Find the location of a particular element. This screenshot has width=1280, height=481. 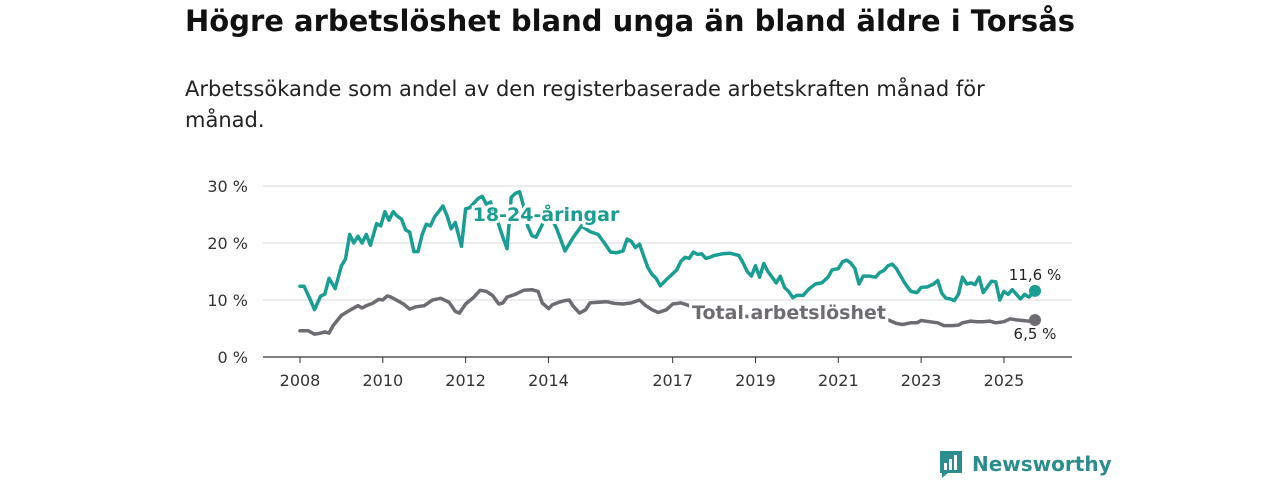

y-tick-label: 20 % is located at coordinates (227, 243).